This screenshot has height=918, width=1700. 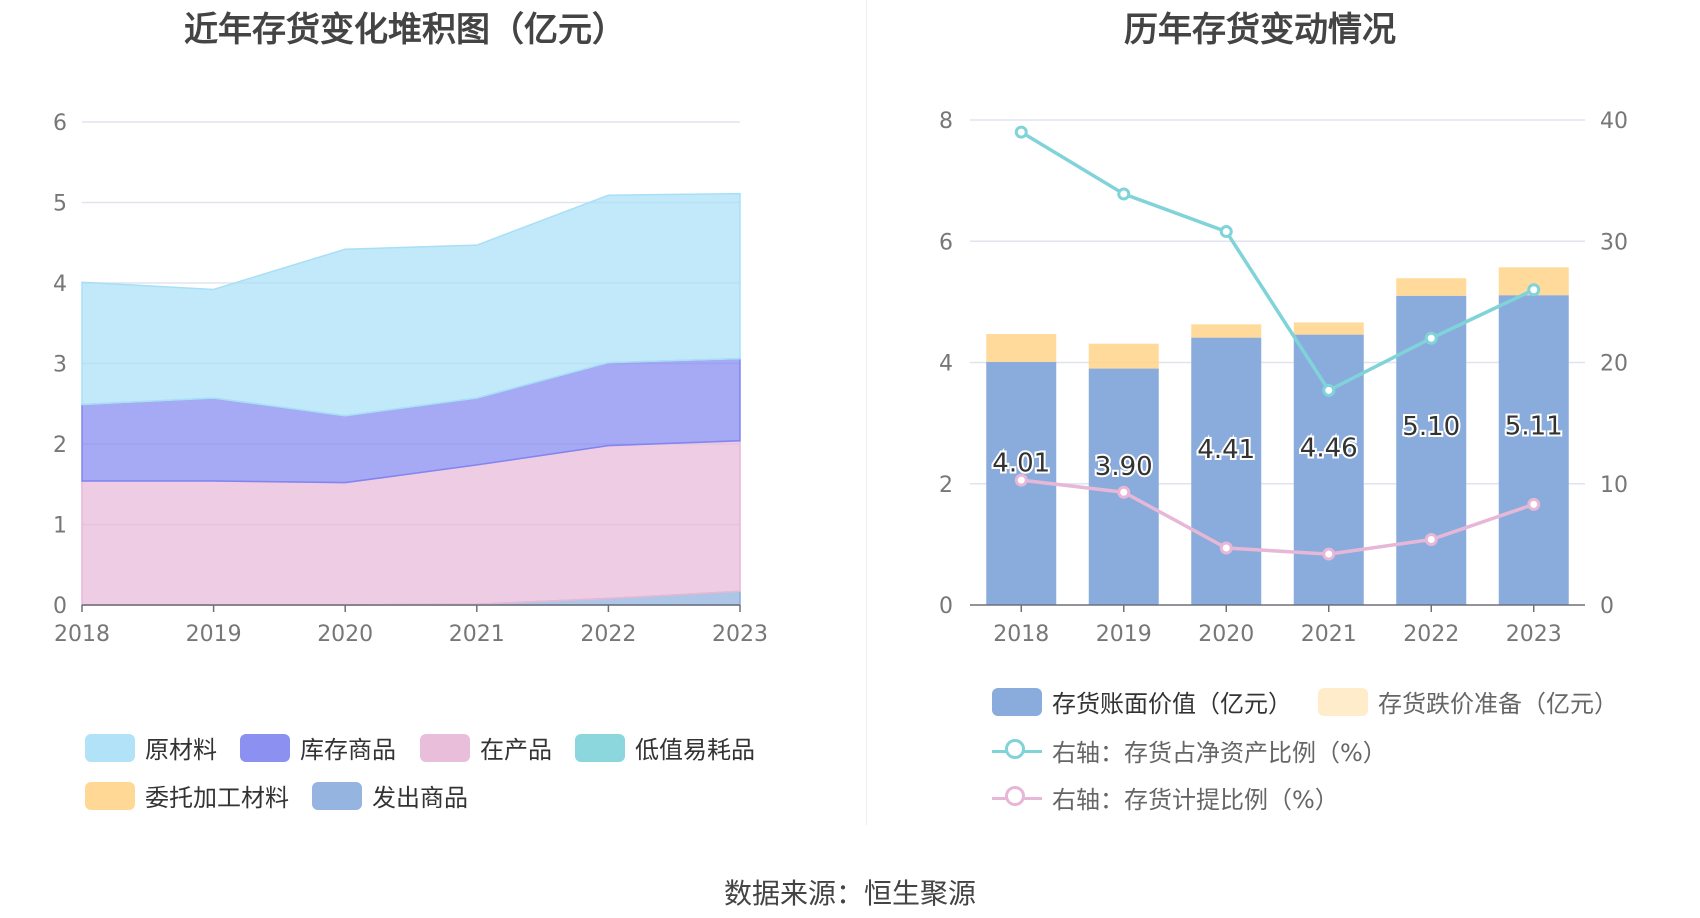 I want to click on bar-value-label: 4.01, so click(x=1021, y=463).